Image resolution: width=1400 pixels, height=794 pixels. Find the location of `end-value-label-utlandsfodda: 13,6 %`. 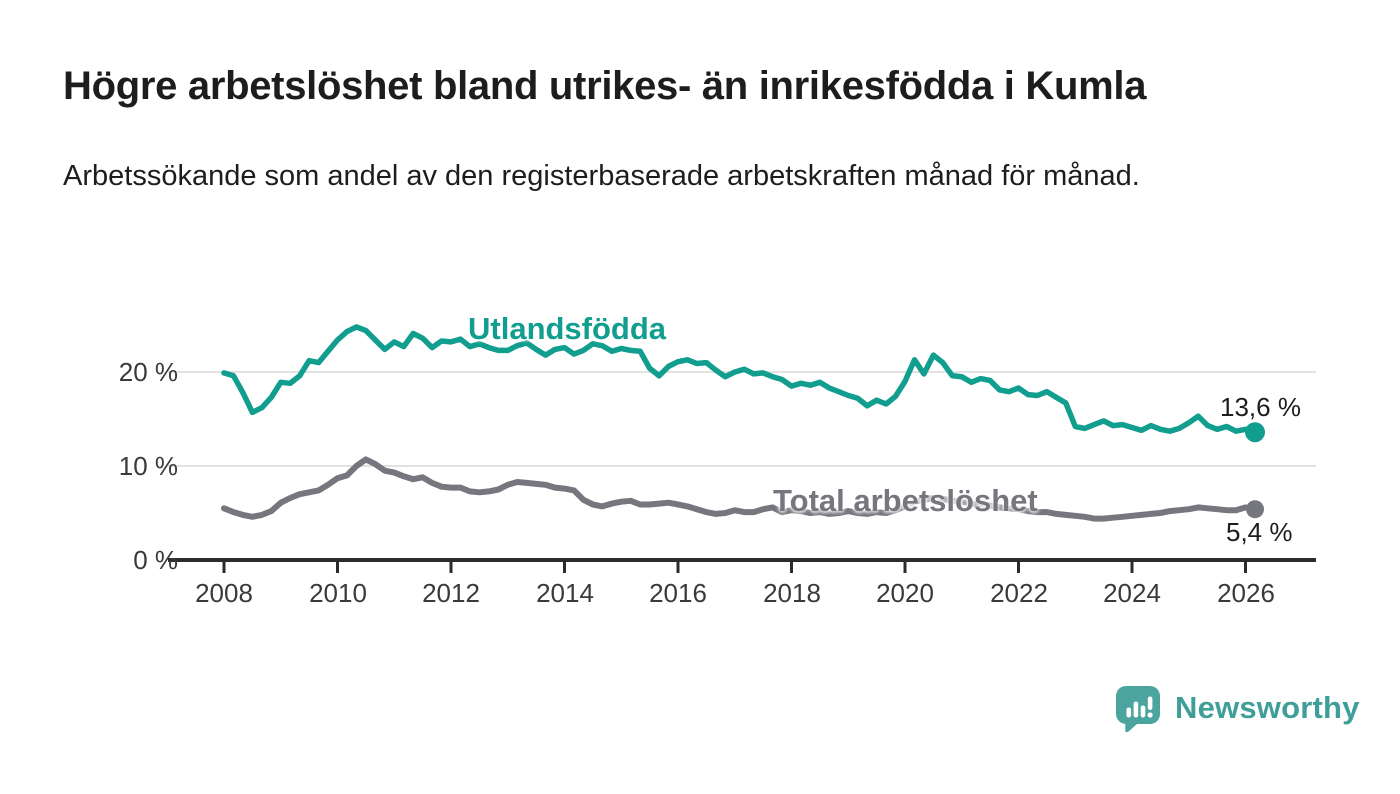

end-value-label-utlandsfodda: 13,6 % is located at coordinates (1260, 407).